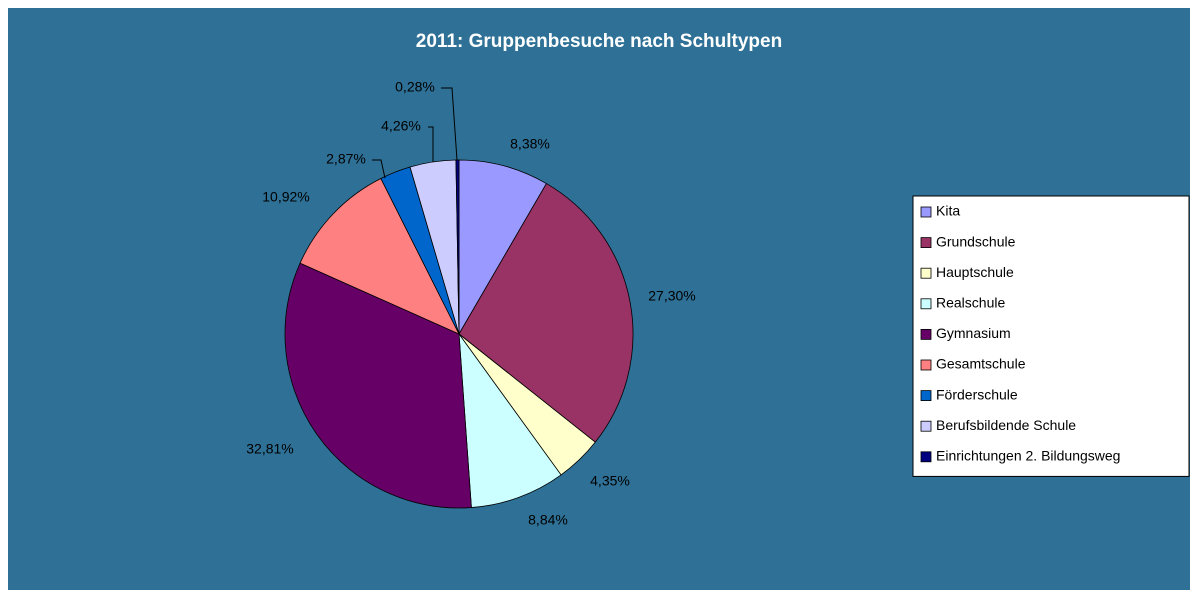 The height and width of the screenshot is (597, 1197). I want to click on data-label: 4,26%, so click(401, 126).